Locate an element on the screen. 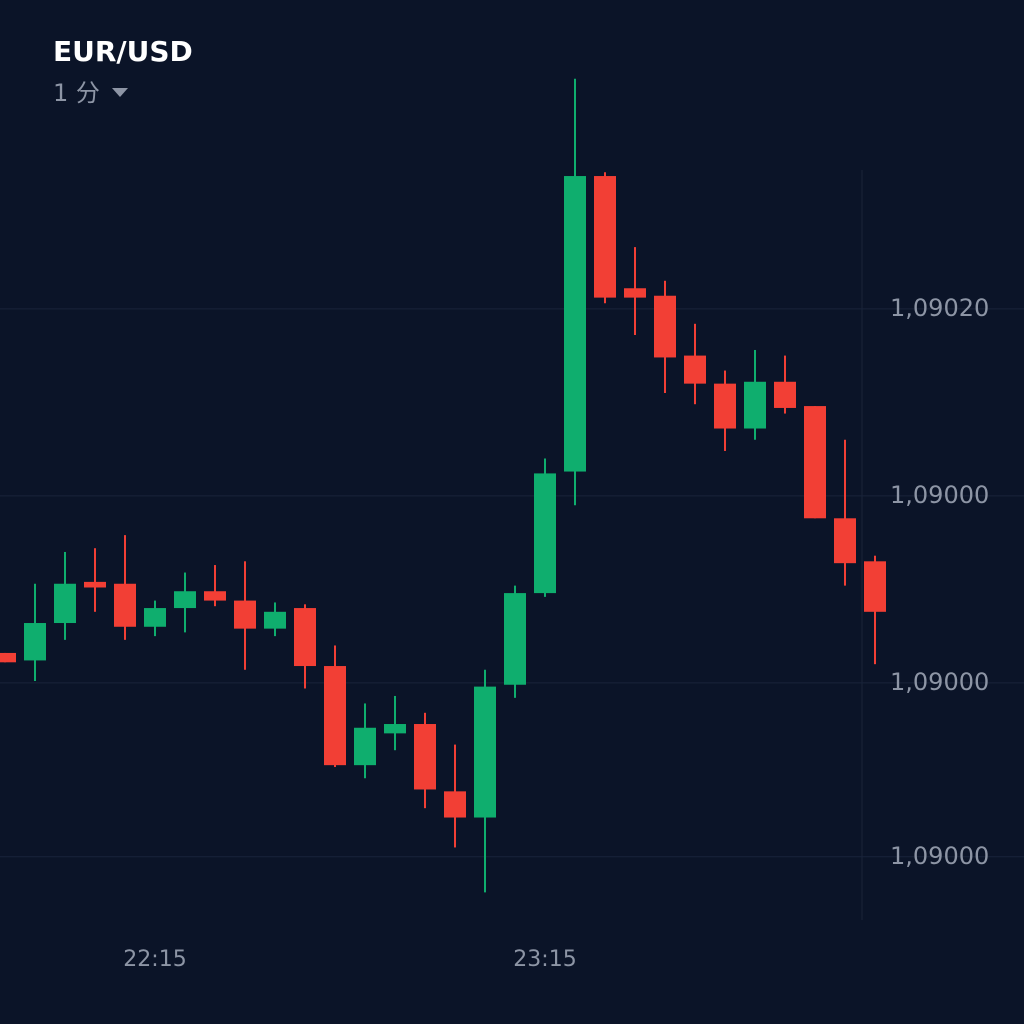  x-tick-label: 22:15 is located at coordinates (154, 959).